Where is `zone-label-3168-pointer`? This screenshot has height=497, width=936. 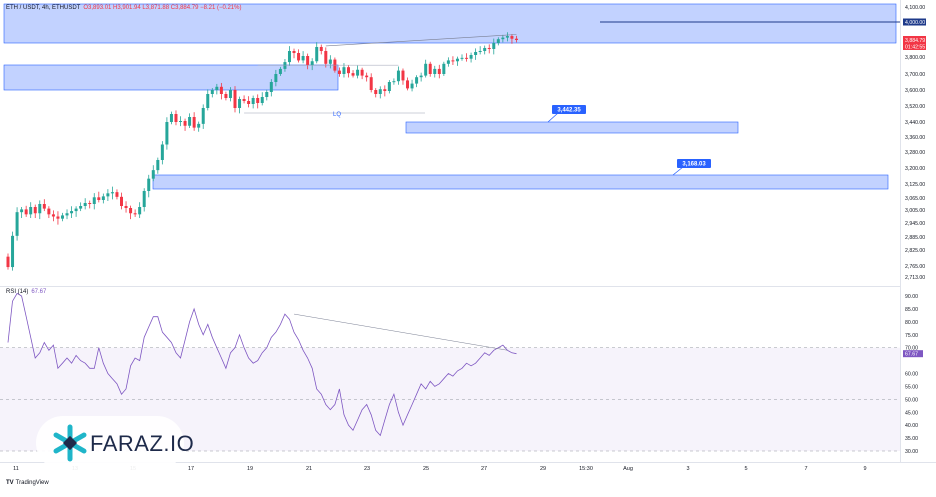 zone-label-3168-pointer is located at coordinates (678, 171).